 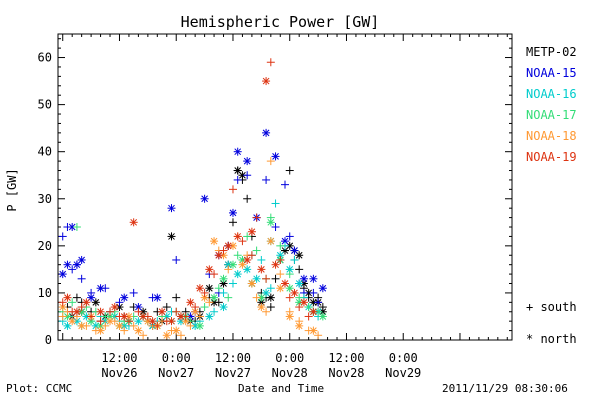 What do you see at coordinates (280, 22) in the screenshot?
I see `chart-title: Hemispheric Power [GW]` at bounding box center [280, 22].